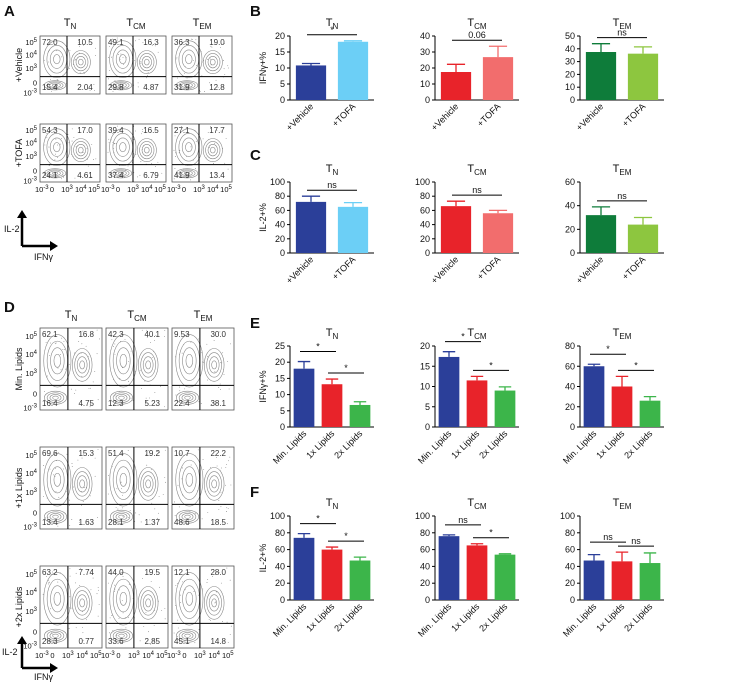 This screenshot has height=683, width=731. Describe the element at coordinates (570, 74) in the screenshot. I see `y-tick-label: 20` at that location.